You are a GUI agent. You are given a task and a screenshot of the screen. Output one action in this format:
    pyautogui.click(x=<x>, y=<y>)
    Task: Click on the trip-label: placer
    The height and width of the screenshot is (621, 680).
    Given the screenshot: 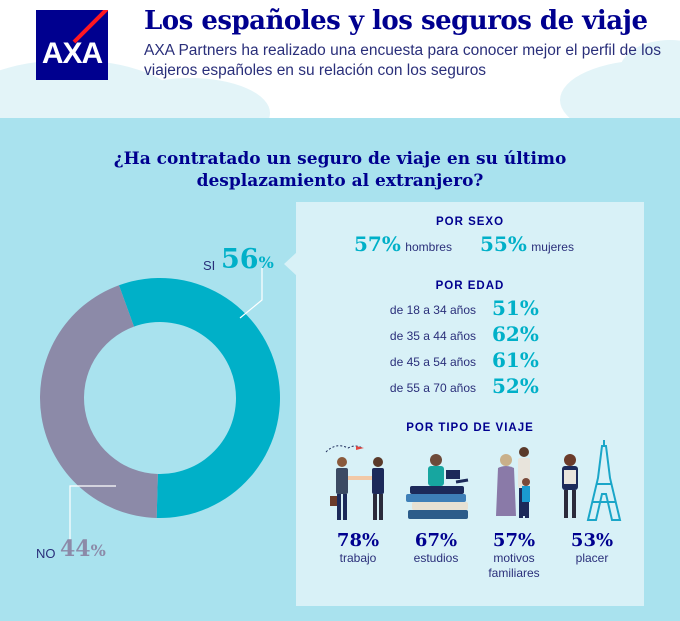 What is the action you would take?
    pyautogui.click(x=592, y=558)
    